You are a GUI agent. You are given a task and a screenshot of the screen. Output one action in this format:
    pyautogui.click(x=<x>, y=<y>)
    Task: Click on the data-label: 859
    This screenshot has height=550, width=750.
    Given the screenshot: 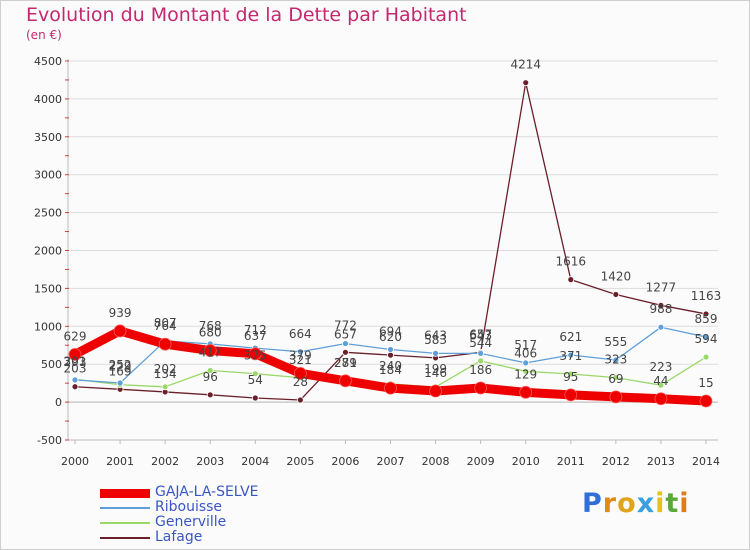 What is the action you would take?
    pyautogui.click(x=706, y=319)
    